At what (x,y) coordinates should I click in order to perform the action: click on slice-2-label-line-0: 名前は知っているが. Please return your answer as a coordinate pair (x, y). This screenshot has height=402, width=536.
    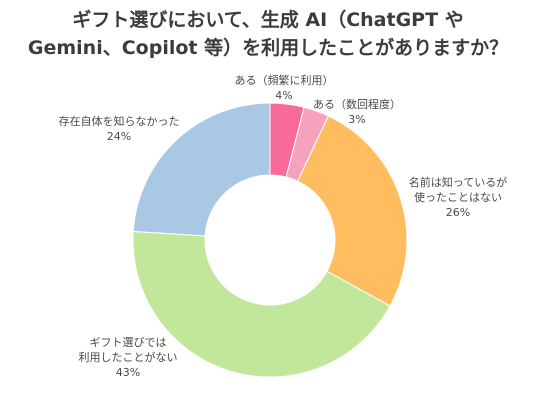
    Looking at the image, I should click on (458, 182).